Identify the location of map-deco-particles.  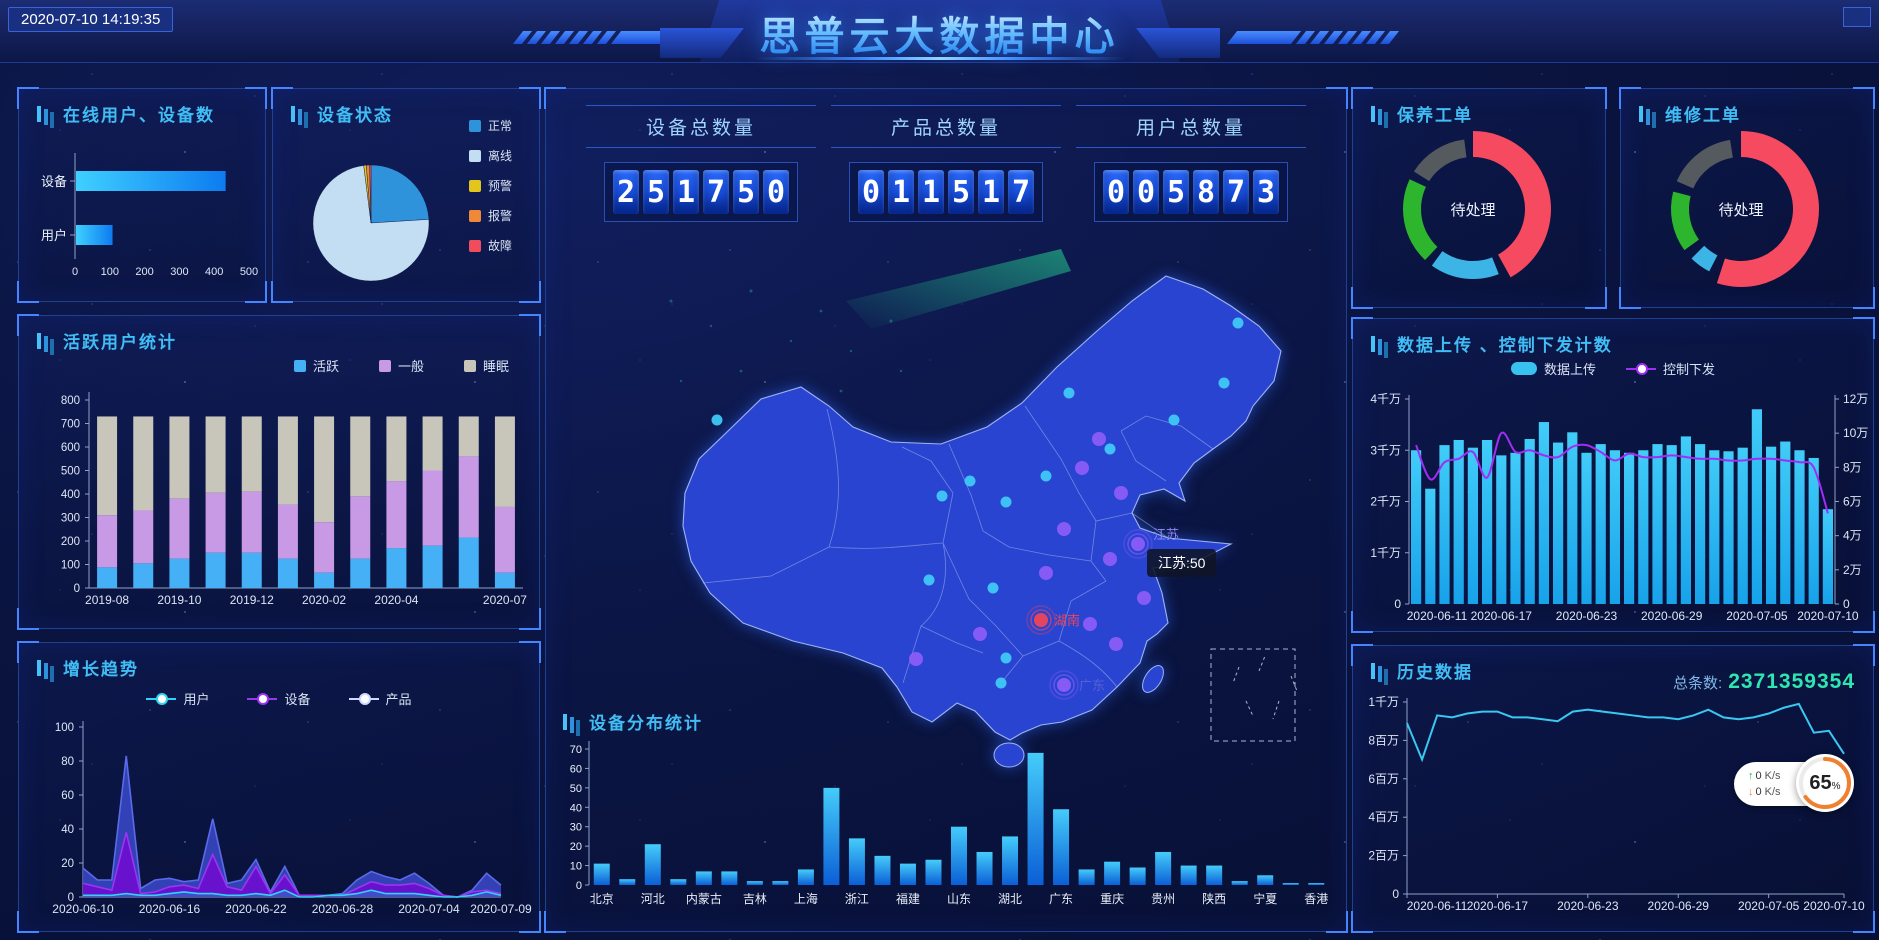
(786, 346).